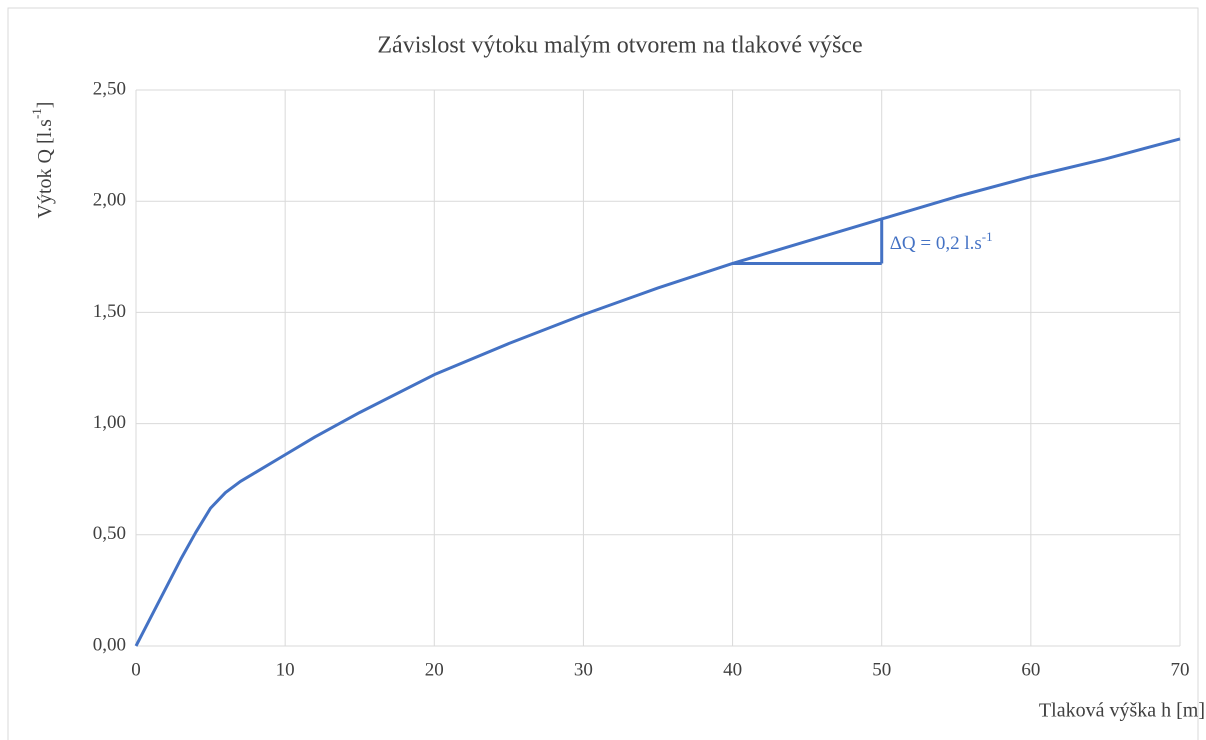 The height and width of the screenshot is (740, 1206). I want to click on x-axis-label: Tlaková výška h [m], so click(1122, 711).